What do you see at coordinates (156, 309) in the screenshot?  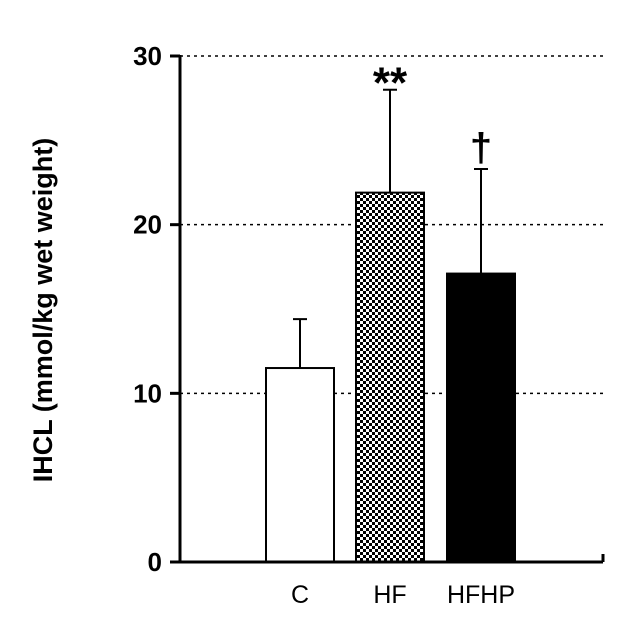 I see `y-ticks: 0 10 20 30` at bounding box center [156, 309].